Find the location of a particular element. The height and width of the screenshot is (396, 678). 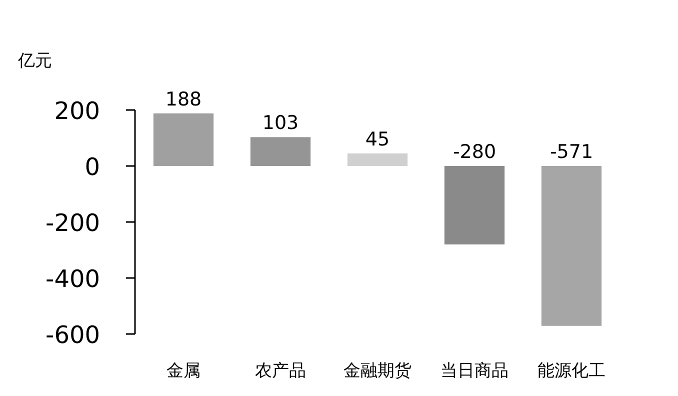

y-tick-label: 200 is located at coordinates (77, 111).